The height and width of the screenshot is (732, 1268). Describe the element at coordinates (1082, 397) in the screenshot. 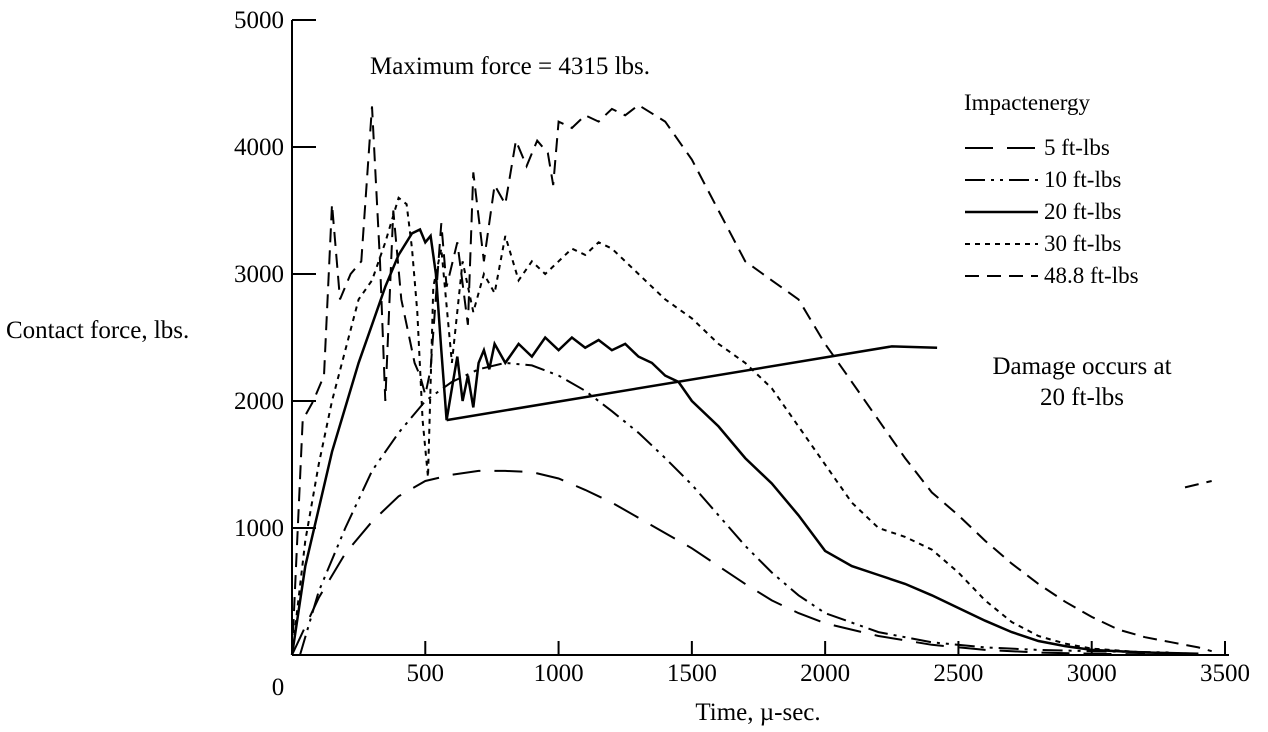

I see `damage-annotation-line2: 20 ft-lbs` at that location.